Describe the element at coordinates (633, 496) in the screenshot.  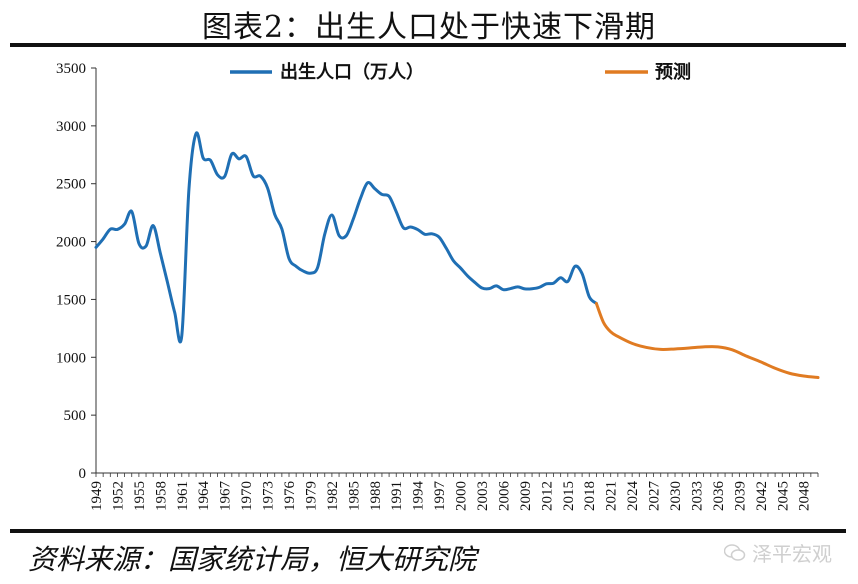
I see `x-tick-label: 2024` at that location.